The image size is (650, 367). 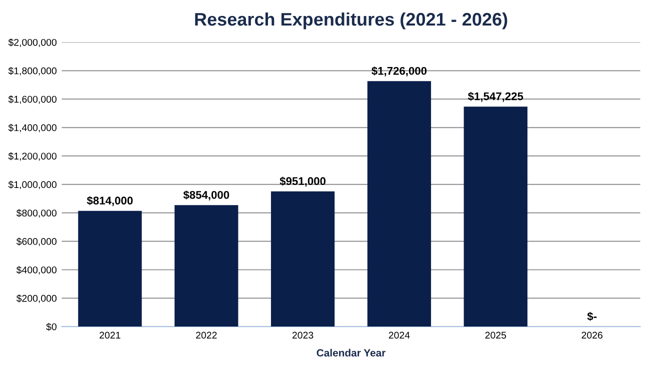 What do you see at coordinates (110, 335) in the screenshot?
I see `x-tick-label: 2021` at bounding box center [110, 335].